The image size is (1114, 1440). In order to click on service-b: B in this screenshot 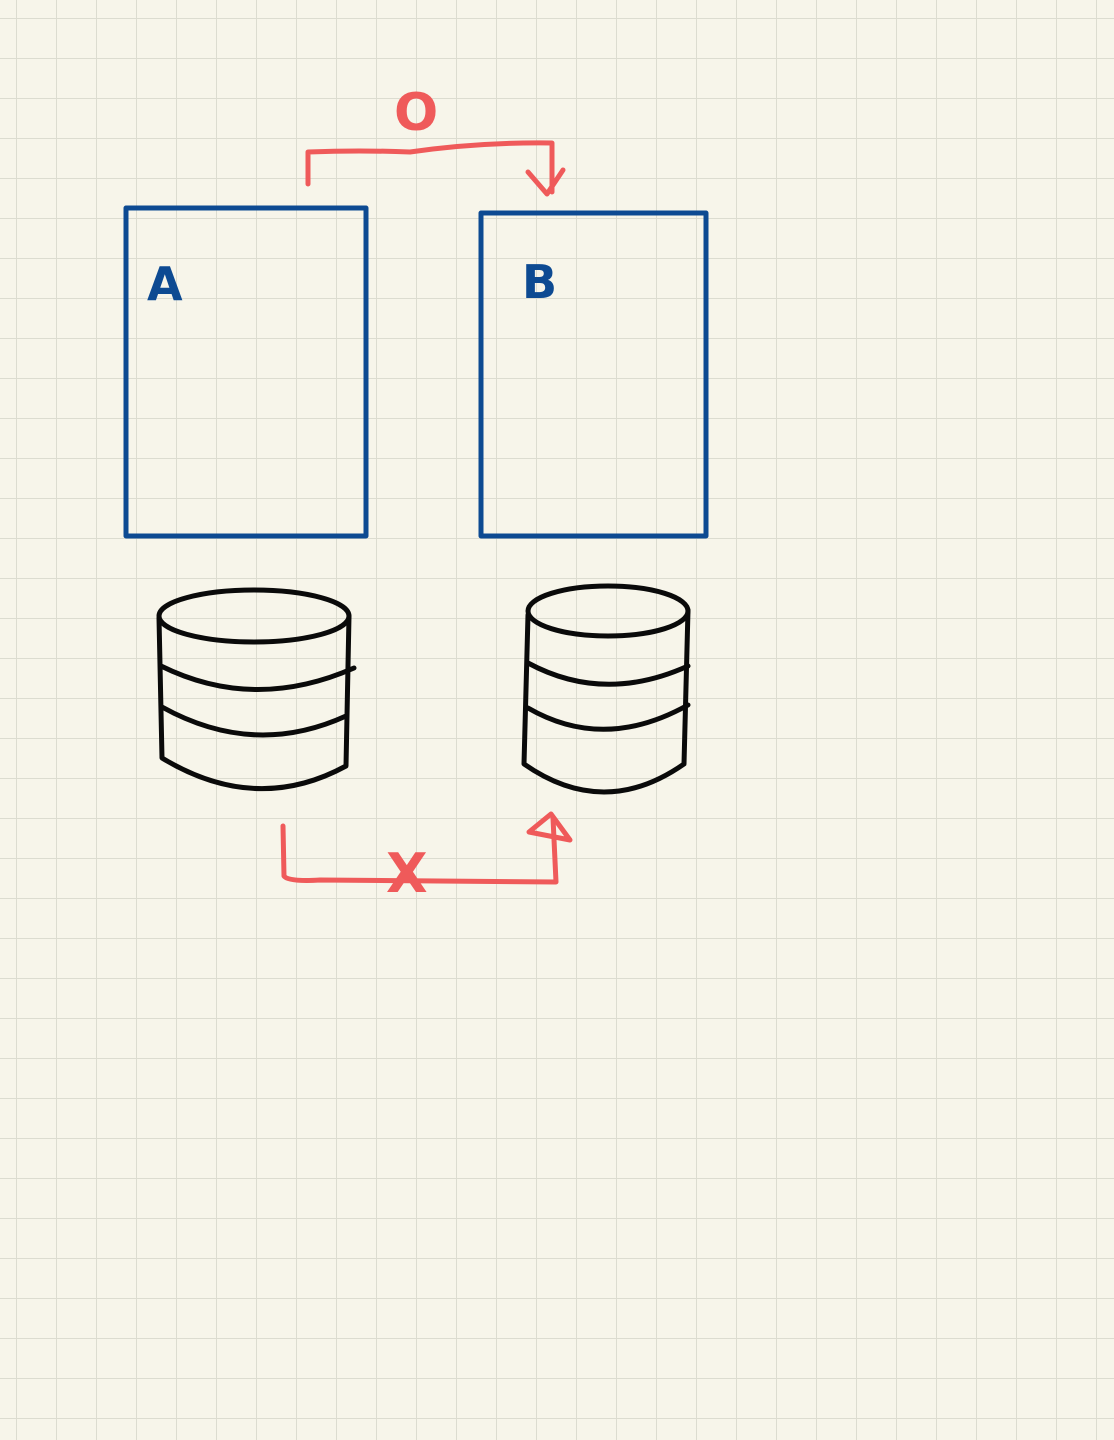, I will do `click(593, 374)`.